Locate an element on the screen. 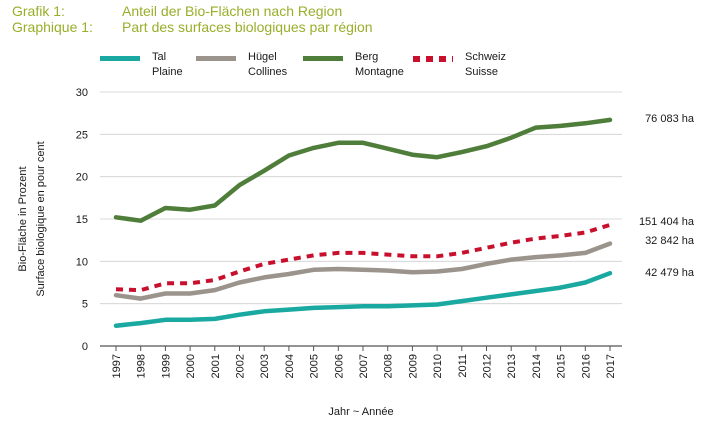  x-tick-label: 2011 is located at coordinates (463, 366).